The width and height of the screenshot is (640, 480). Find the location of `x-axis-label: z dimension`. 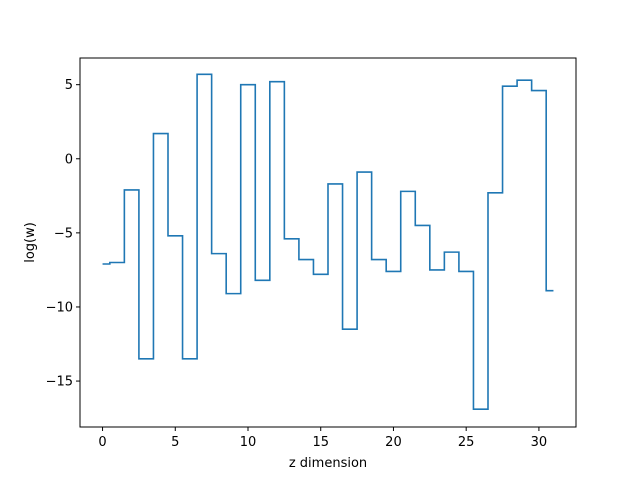

x-axis-label: z dimension is located at coordinates (328, 463).